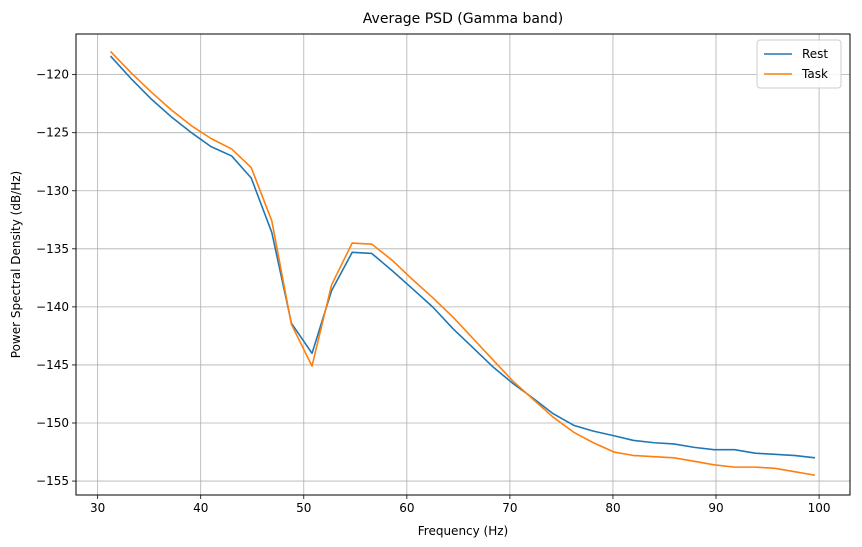 Image resolution: width=862 pixels, height=547 pixels. Describe the element at coordinates (52, 191) in the screenshot. I see `y-tick-label: −130` at that location.